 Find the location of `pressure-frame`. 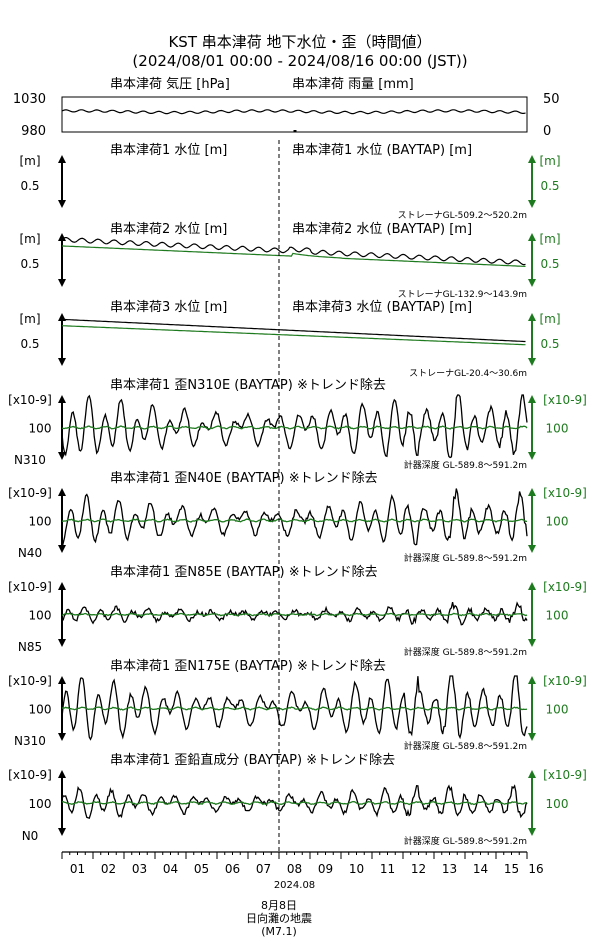

pressure-frame is located at coordinates (294, 114).